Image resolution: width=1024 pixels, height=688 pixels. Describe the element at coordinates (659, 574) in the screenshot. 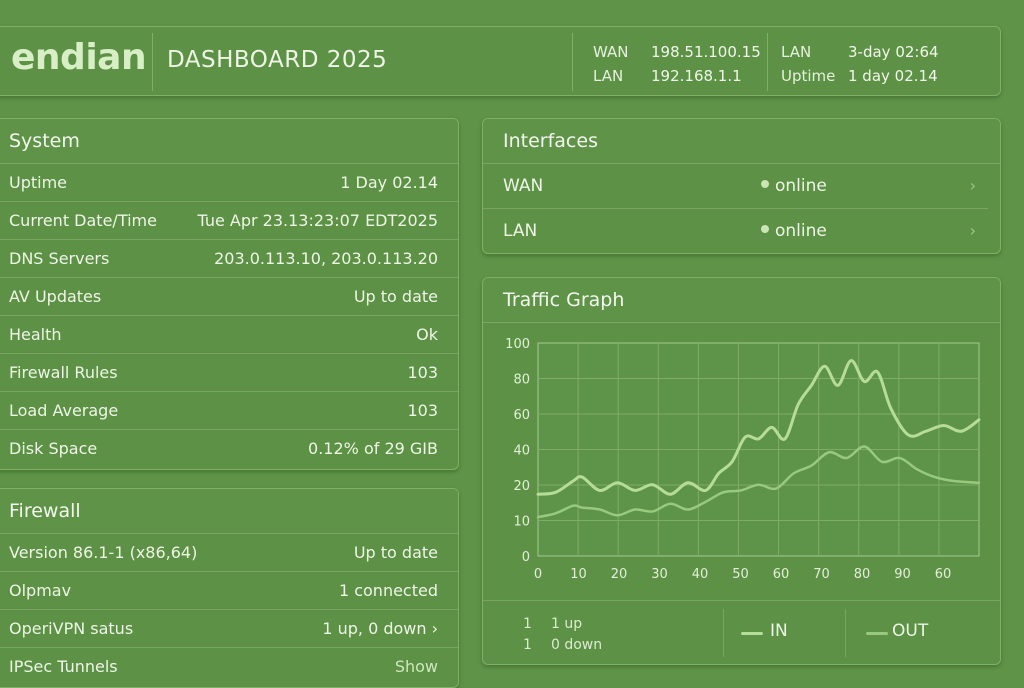

I see `x-tick-label: 30` at that location.